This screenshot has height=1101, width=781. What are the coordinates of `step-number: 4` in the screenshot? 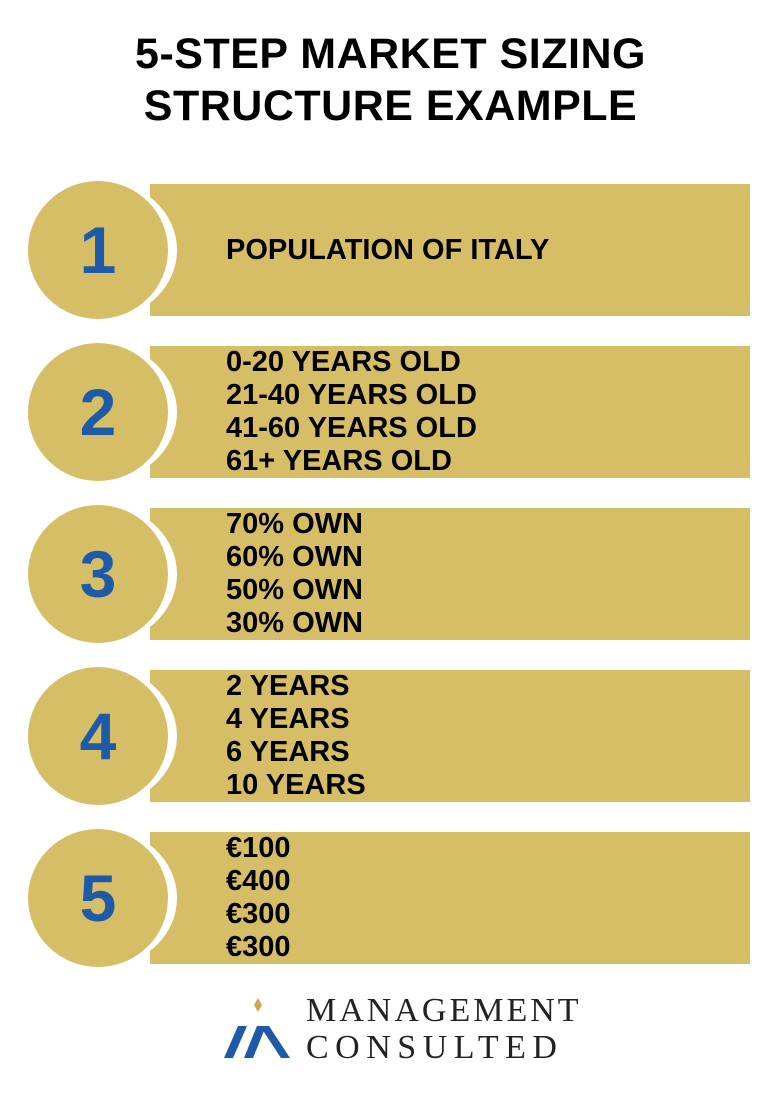 It's located at (98, 736).